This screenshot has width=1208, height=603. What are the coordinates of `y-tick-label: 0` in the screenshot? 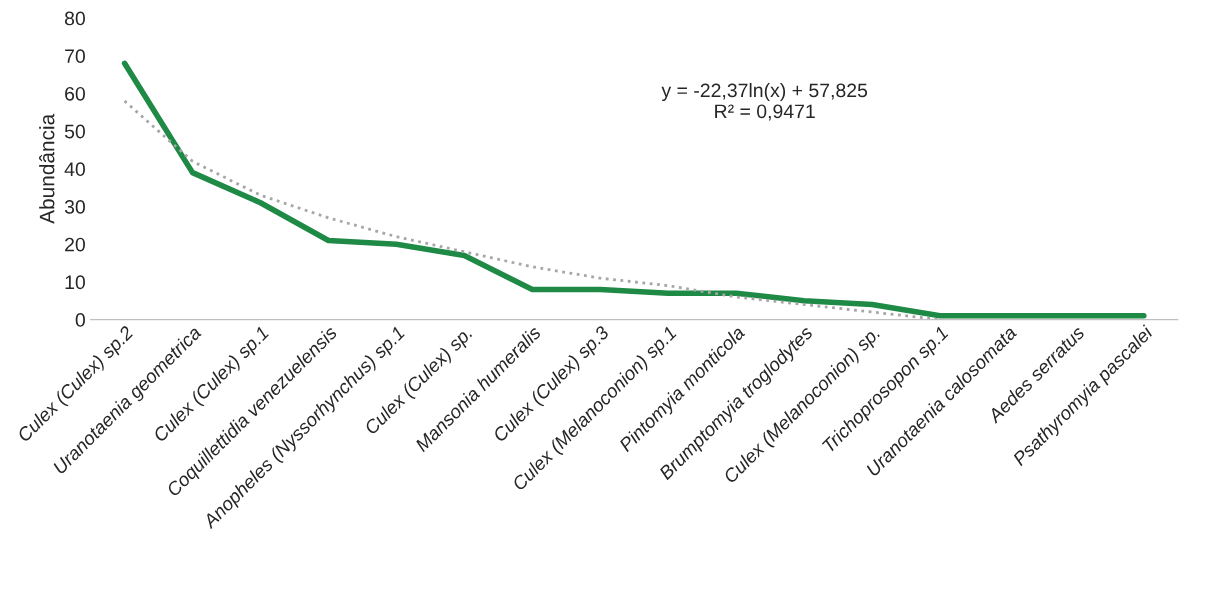 It's located at (80, 320).